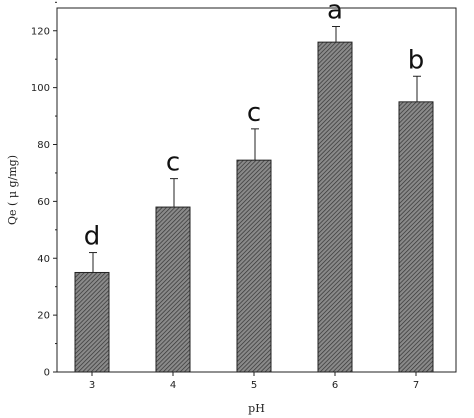  What do you see at coordinates (416, 60) in the screenshot?
I see `significance-label: b` at bounding box center [416, 60].